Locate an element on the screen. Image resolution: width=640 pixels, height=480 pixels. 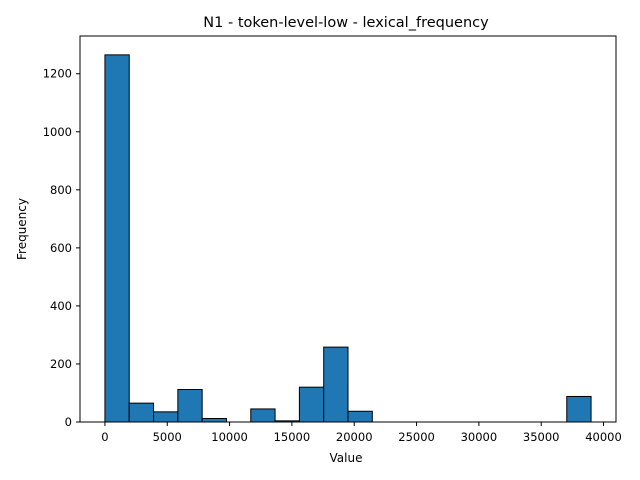
y-axis-ticks: 0 200 400 600 800 1000 1200 is located at coordinates (61, 248).